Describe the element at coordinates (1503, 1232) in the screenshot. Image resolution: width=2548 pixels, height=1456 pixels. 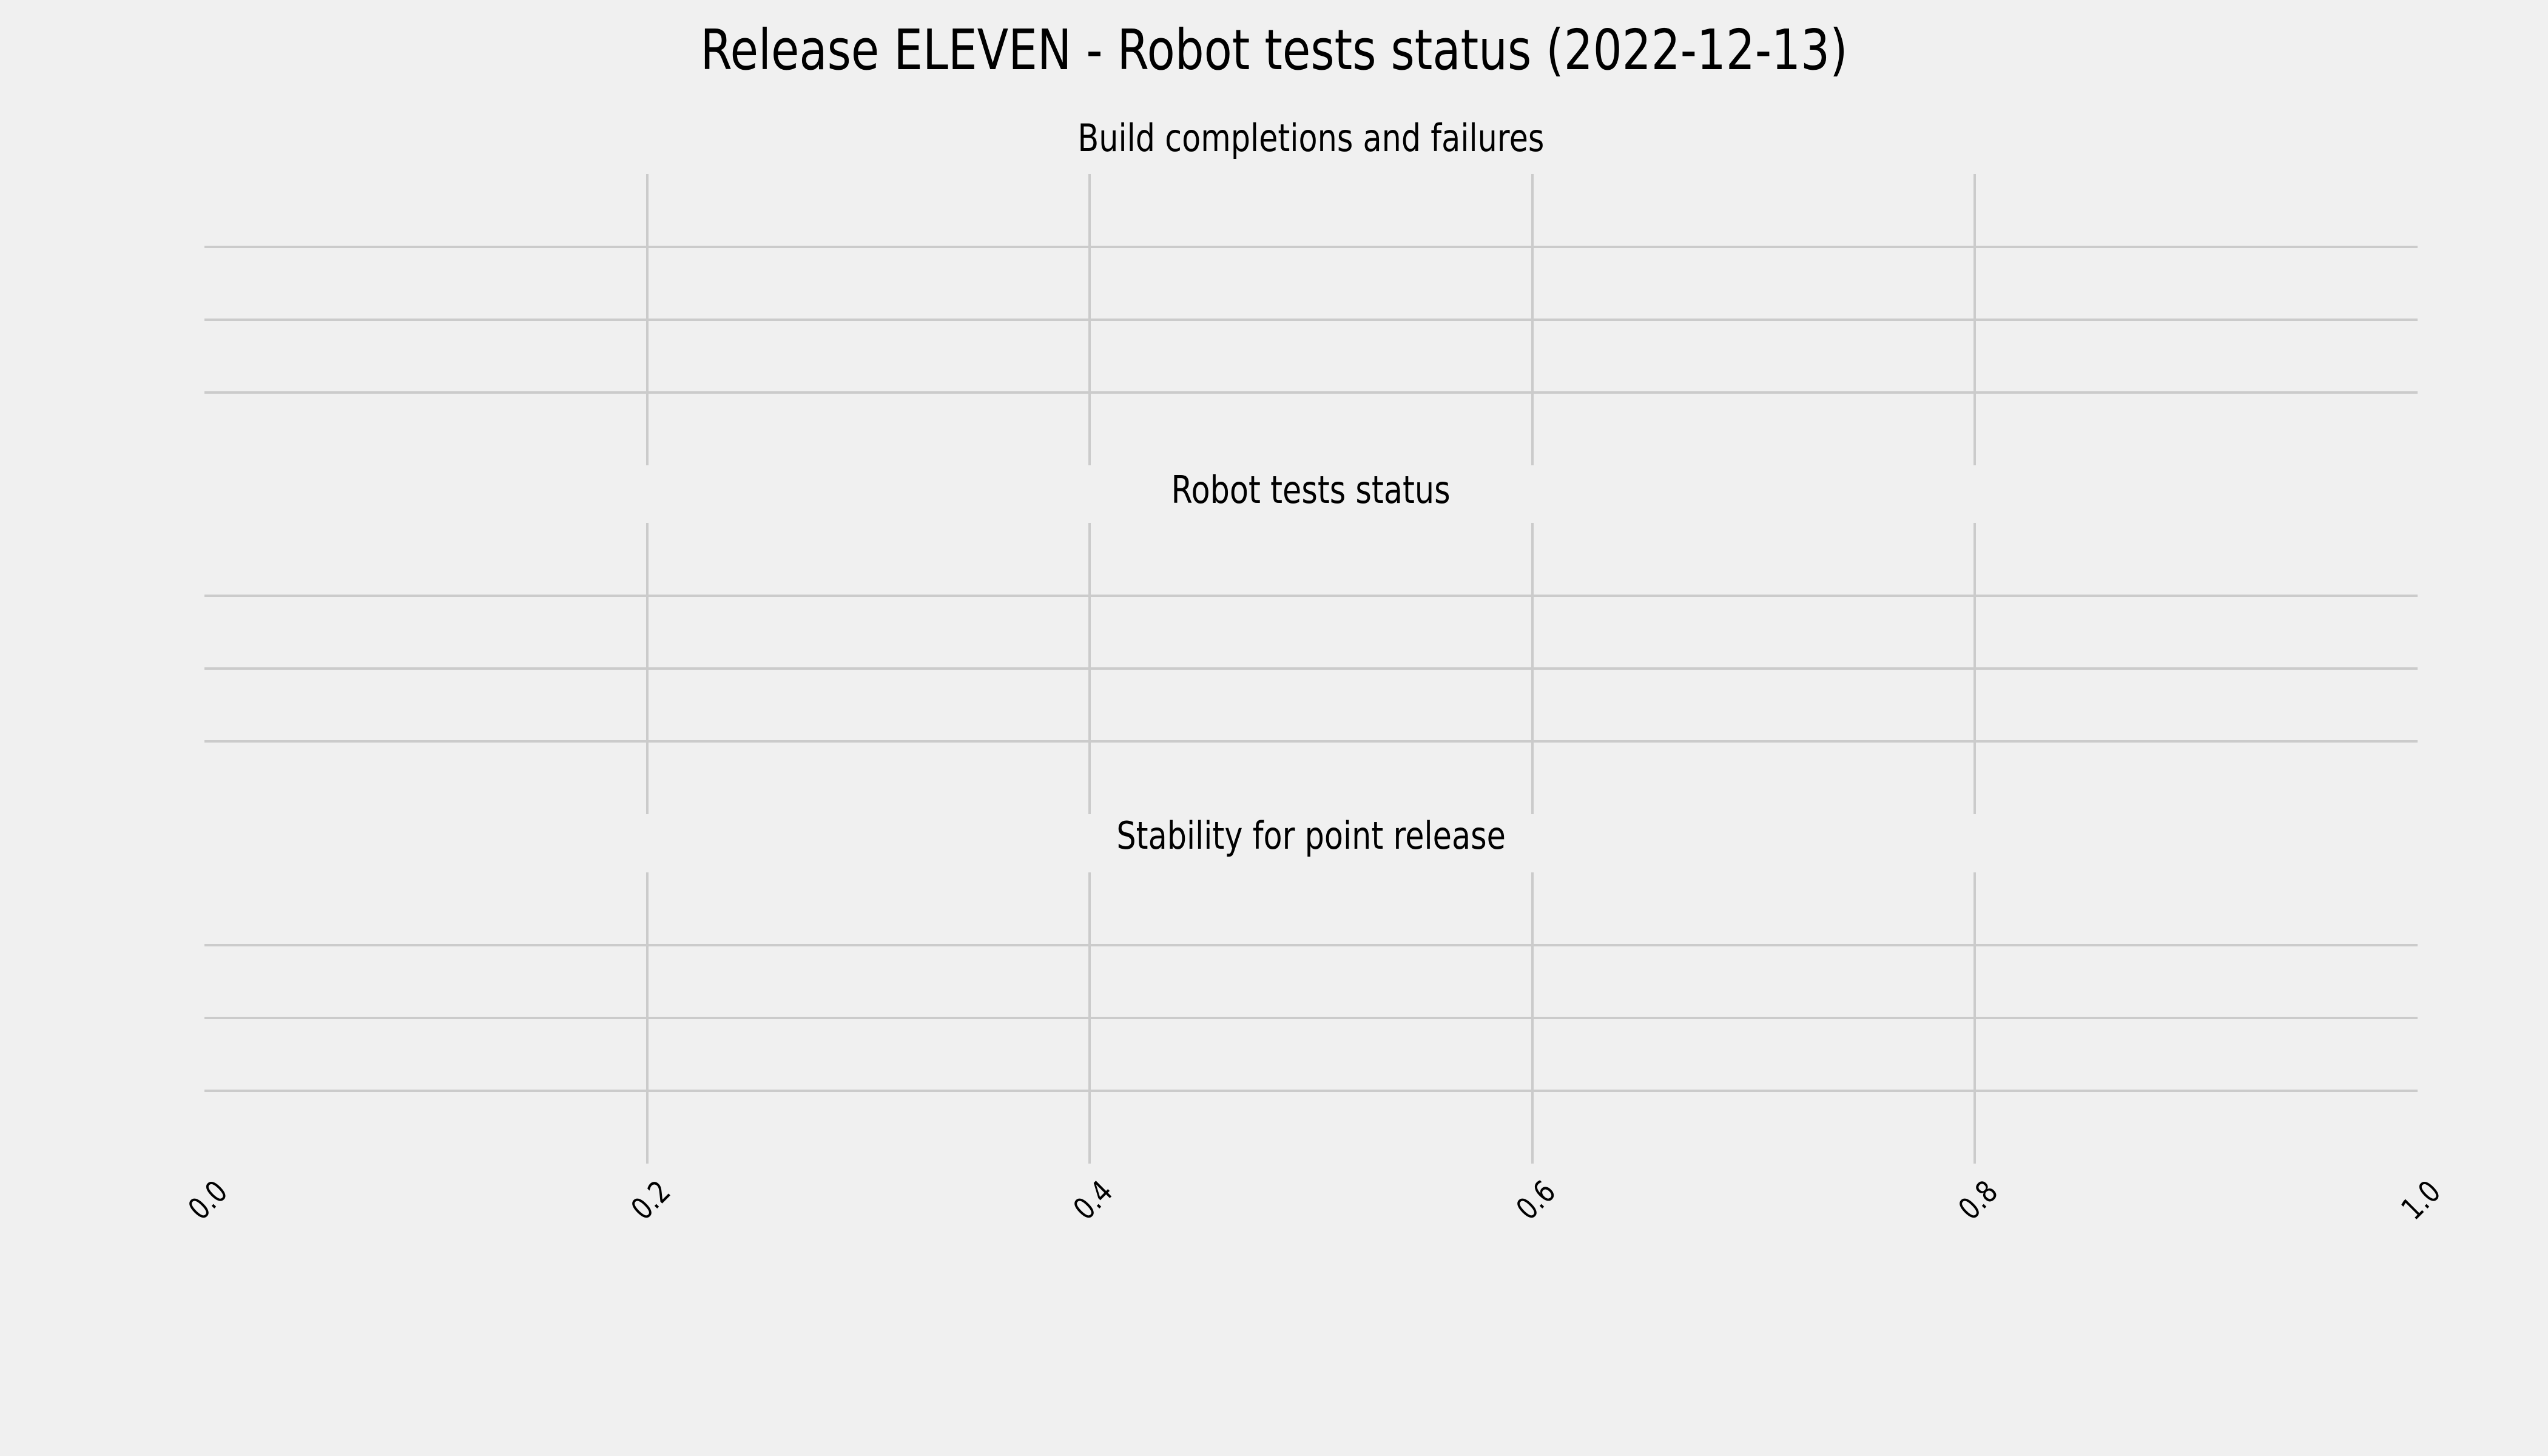
I see `x-tick-label-0.6: 0.6` at that location.